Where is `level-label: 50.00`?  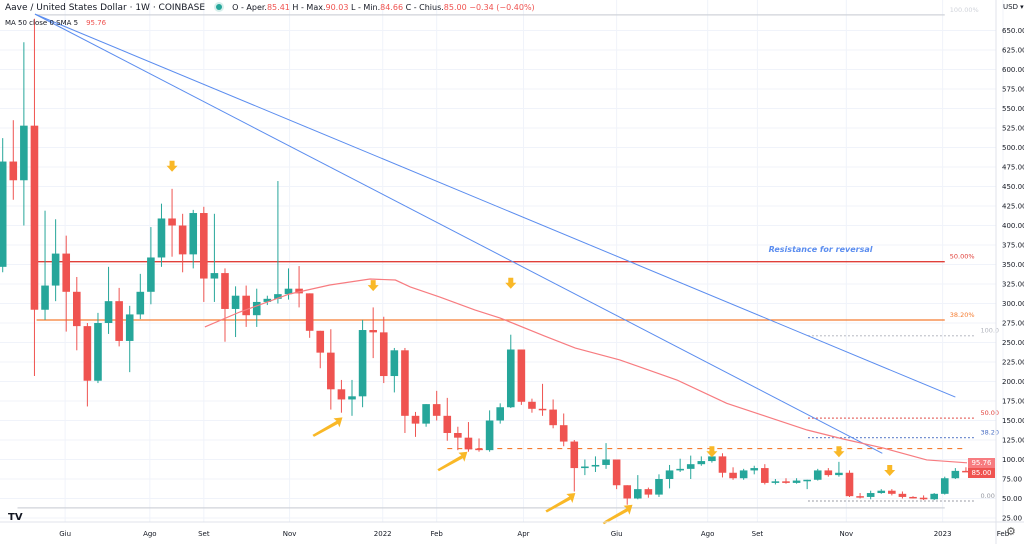
level-label: 50.00 is located at coordinates (989, 413).